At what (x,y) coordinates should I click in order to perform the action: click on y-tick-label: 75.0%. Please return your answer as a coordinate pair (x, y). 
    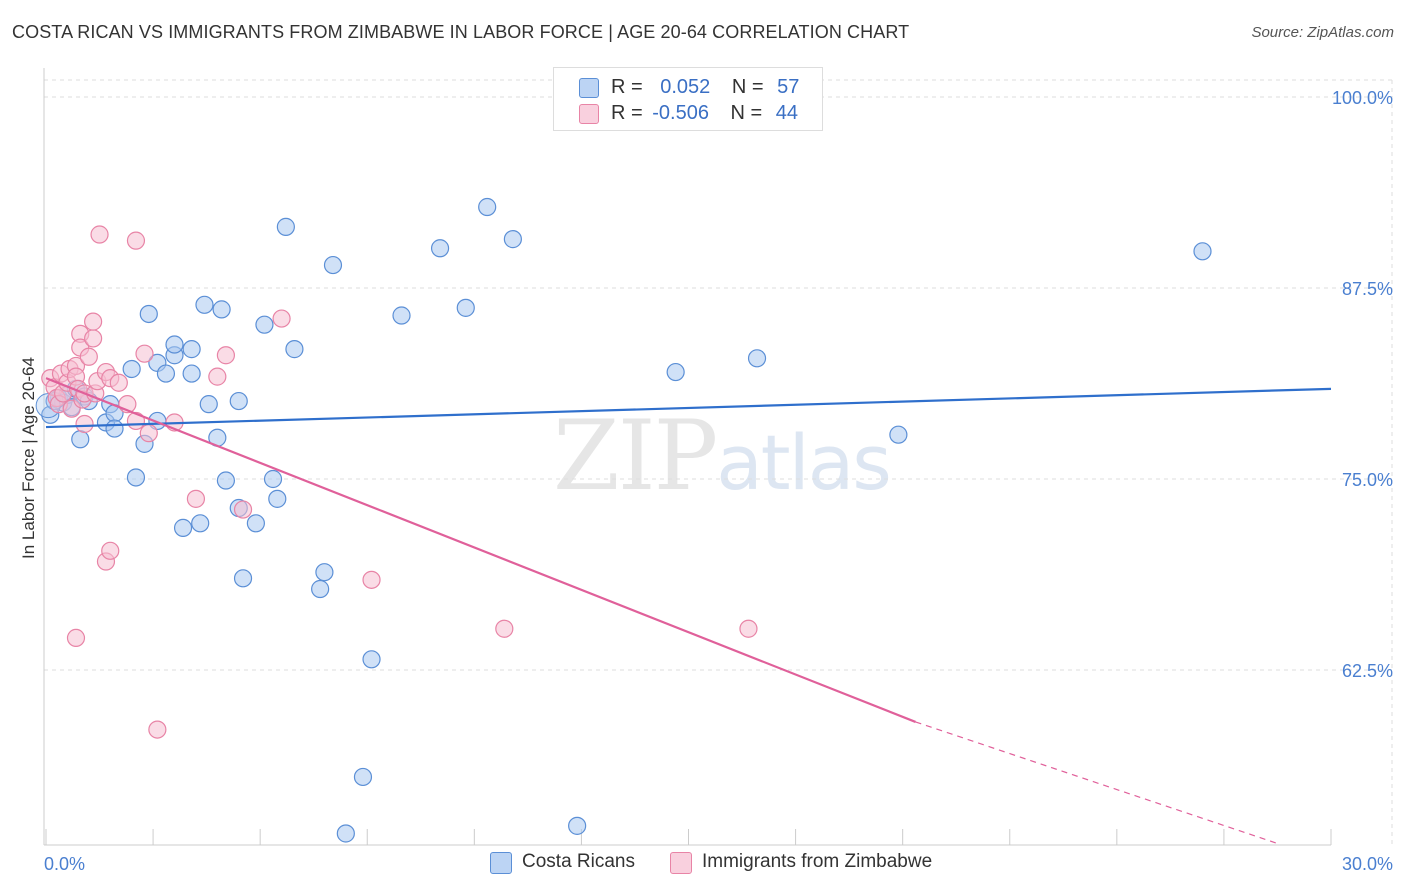
    Looking at the image, I should click on (1367, 480).